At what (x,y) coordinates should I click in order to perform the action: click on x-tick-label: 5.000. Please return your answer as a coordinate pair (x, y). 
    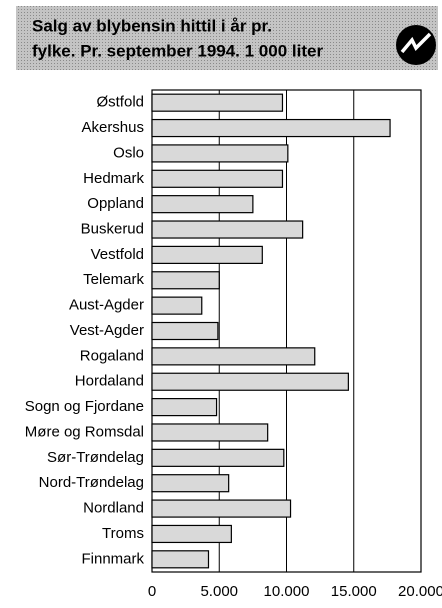
    Looking at the image, I should click on (219, 591).